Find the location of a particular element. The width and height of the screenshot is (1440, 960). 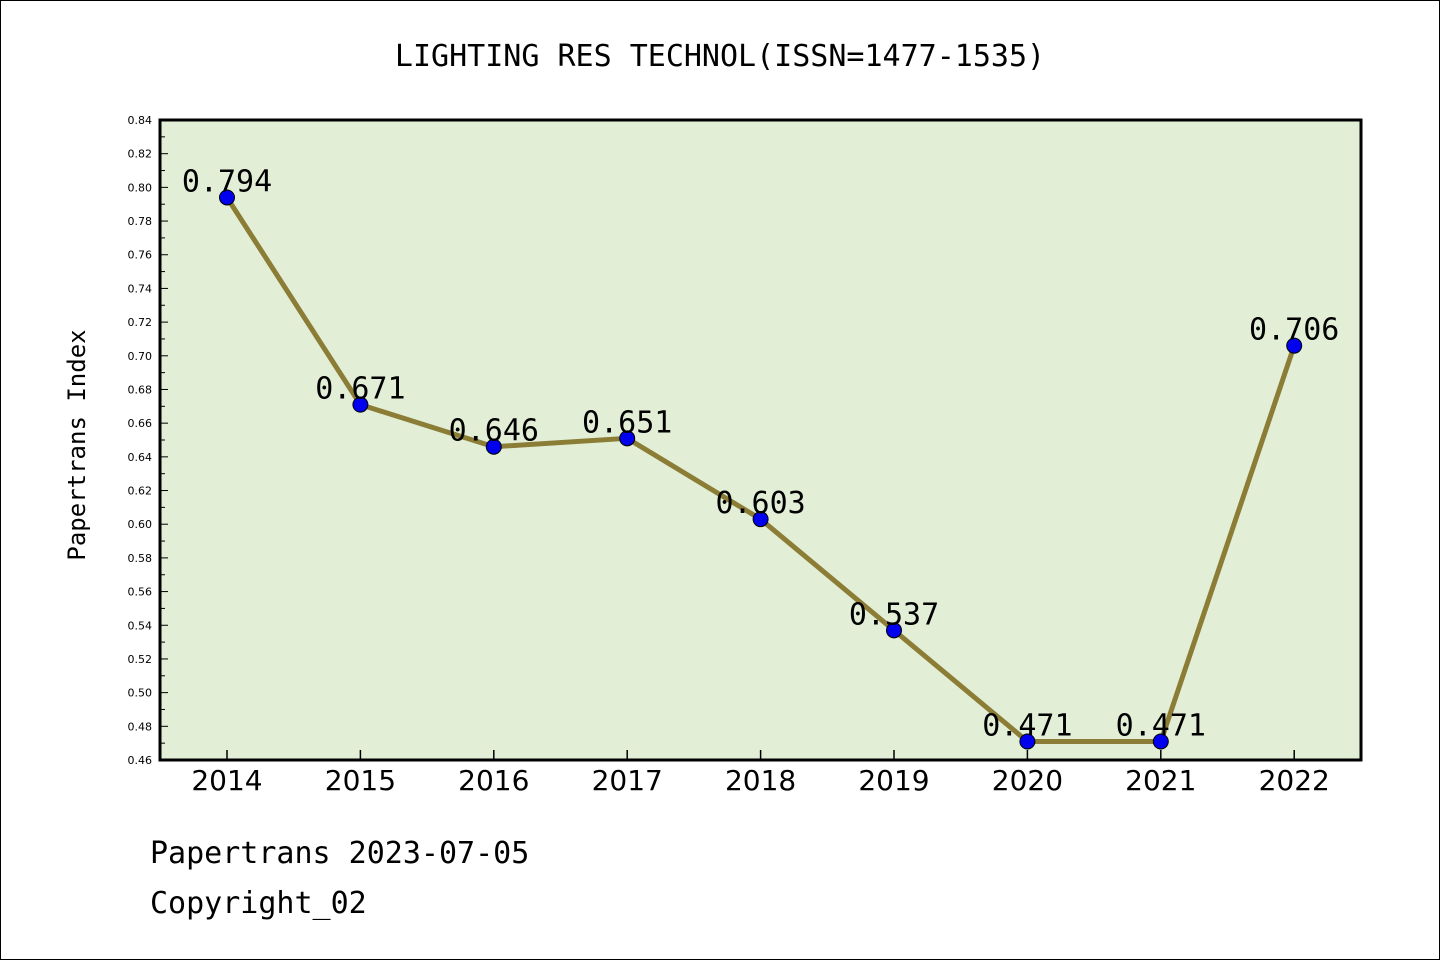

x-tick-label: 2018 is located at coordinates (760, 780).